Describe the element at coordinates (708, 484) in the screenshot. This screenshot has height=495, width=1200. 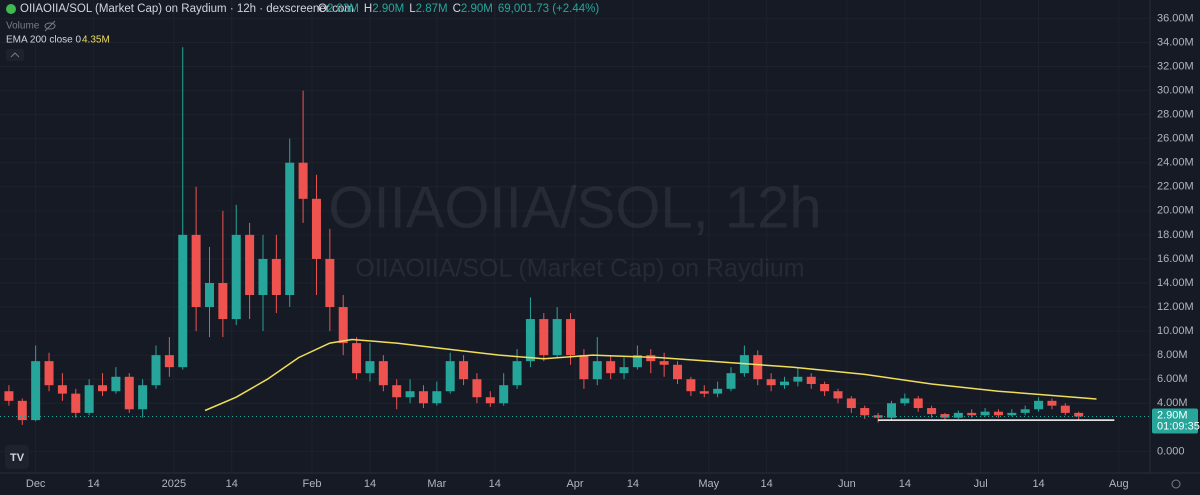
I see `x-tick-label: May` at that location.